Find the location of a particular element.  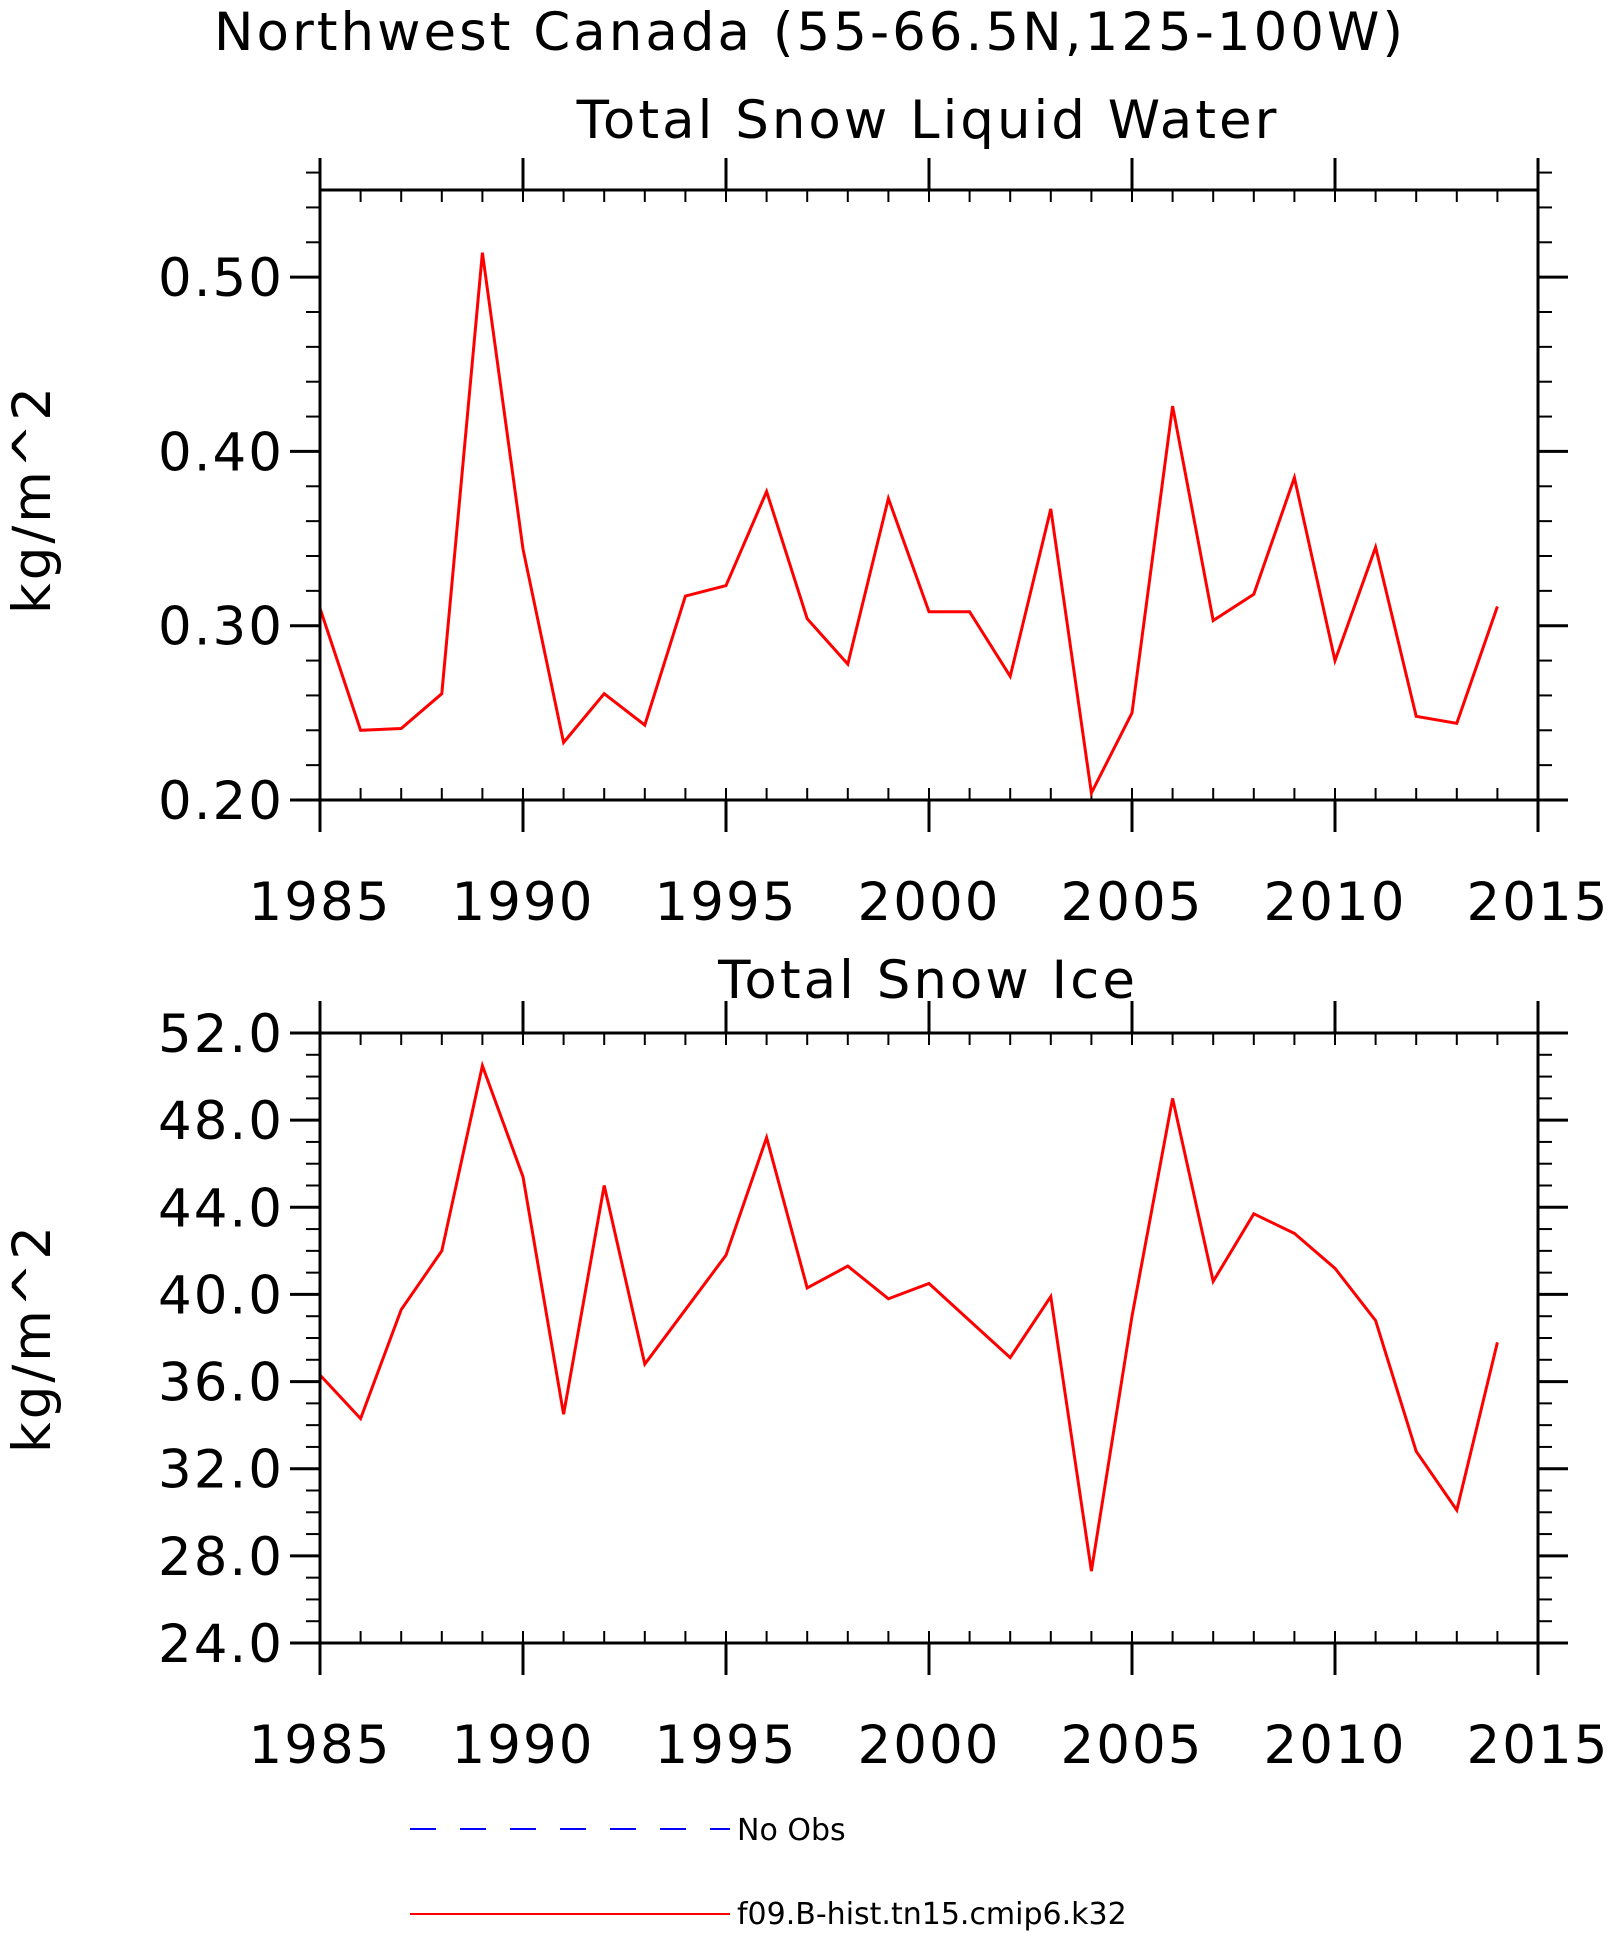

y-tick-label: 48.0 is located at coordinates (221, 1121).